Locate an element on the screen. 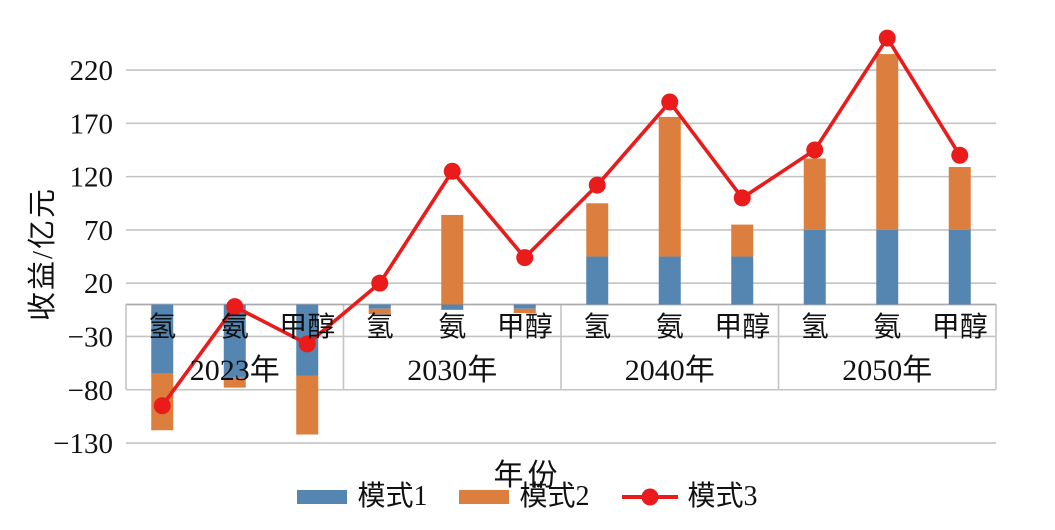  group-label: 2040年 is located at coordinates (670, 370).